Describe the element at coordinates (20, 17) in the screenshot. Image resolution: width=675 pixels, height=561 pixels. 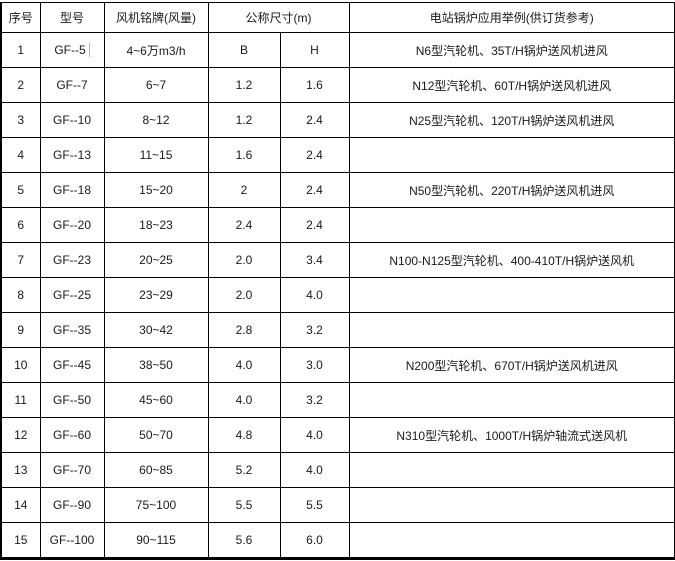
I see `header-index: 序号` at that location.